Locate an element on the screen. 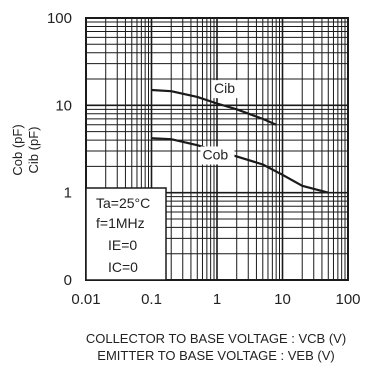 Image resolution: width=379 pixels, height=372 pixels. conditions-box is located at coordinates (126, 234).